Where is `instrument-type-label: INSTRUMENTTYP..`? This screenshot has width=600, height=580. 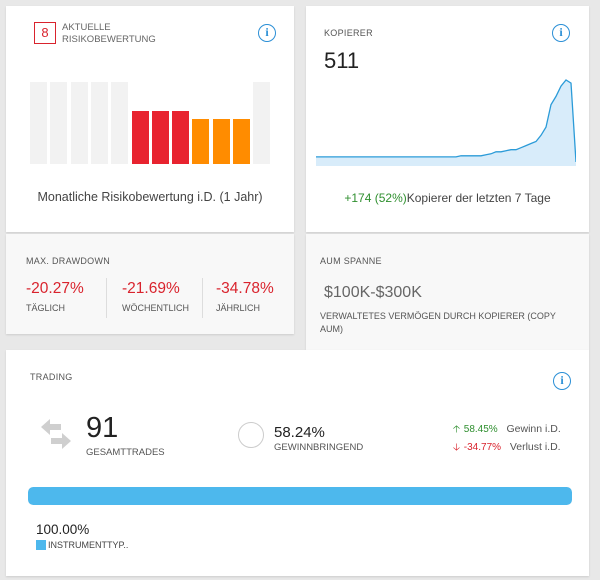 instrument-type-label: INSTRUMENTTYP.. is located at coordinates (88, 545).